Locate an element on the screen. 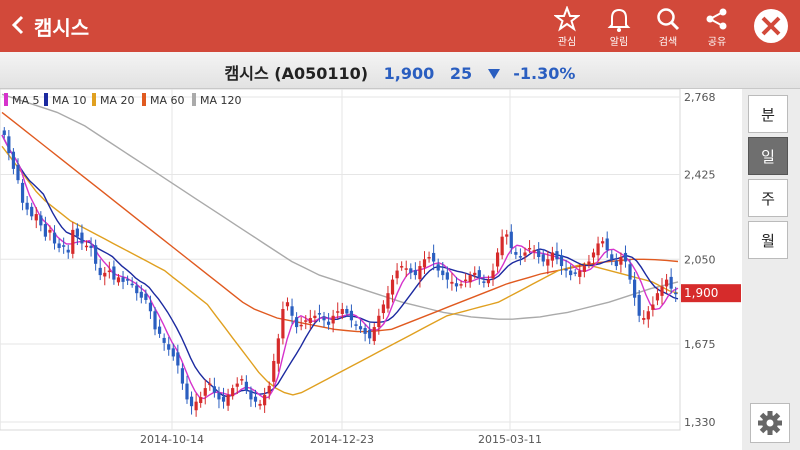 The image size is (800, 450). favorite-button: 관심 is located at coordinates (567, 27).